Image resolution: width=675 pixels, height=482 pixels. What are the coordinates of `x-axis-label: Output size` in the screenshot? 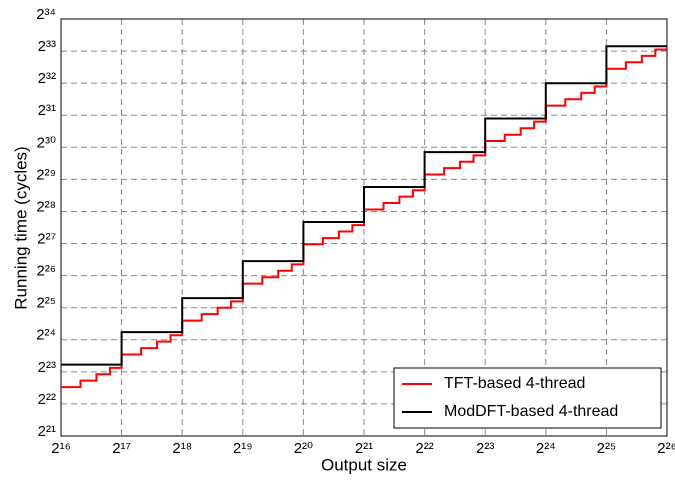 It's located at (364, 464).